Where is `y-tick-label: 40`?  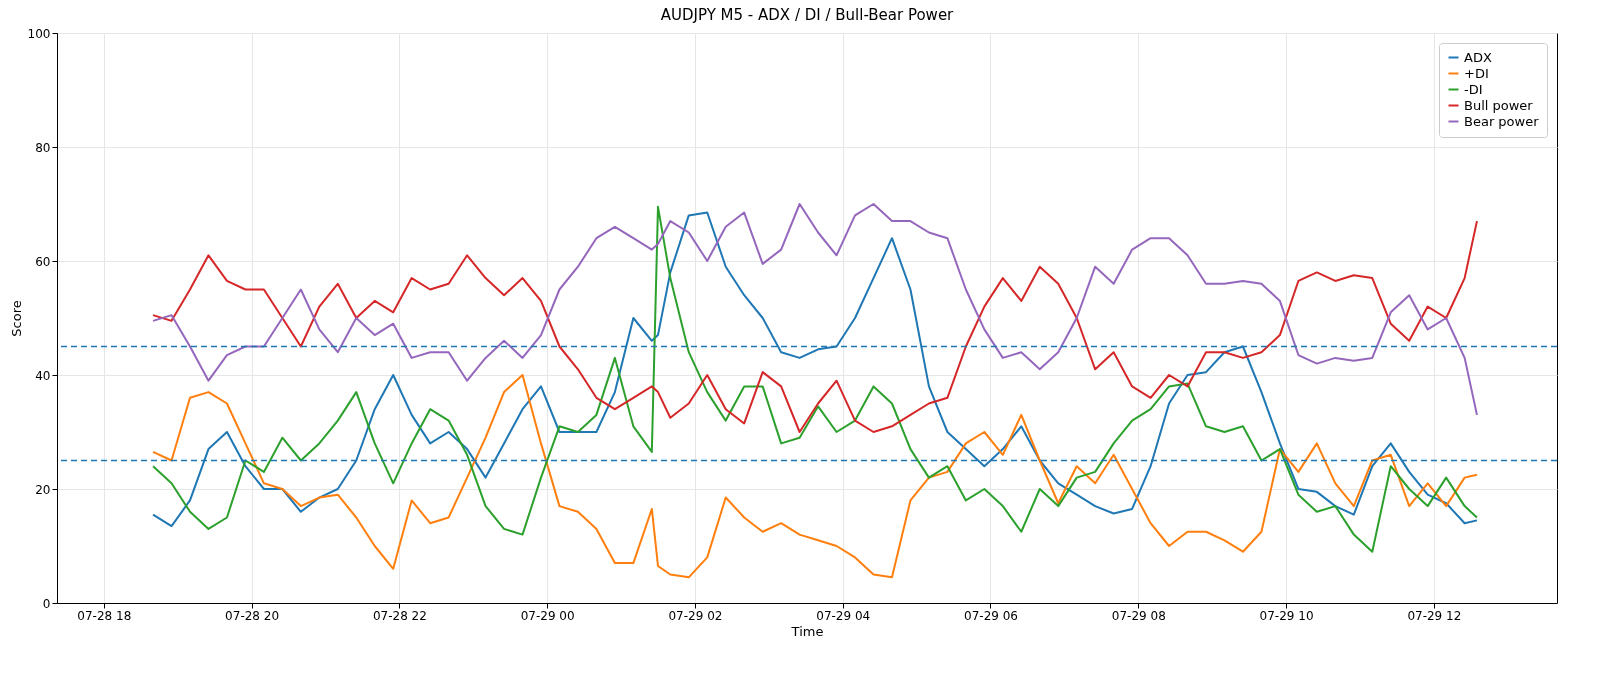
y-tick-label: 40 is located at coordinates (43, 375).